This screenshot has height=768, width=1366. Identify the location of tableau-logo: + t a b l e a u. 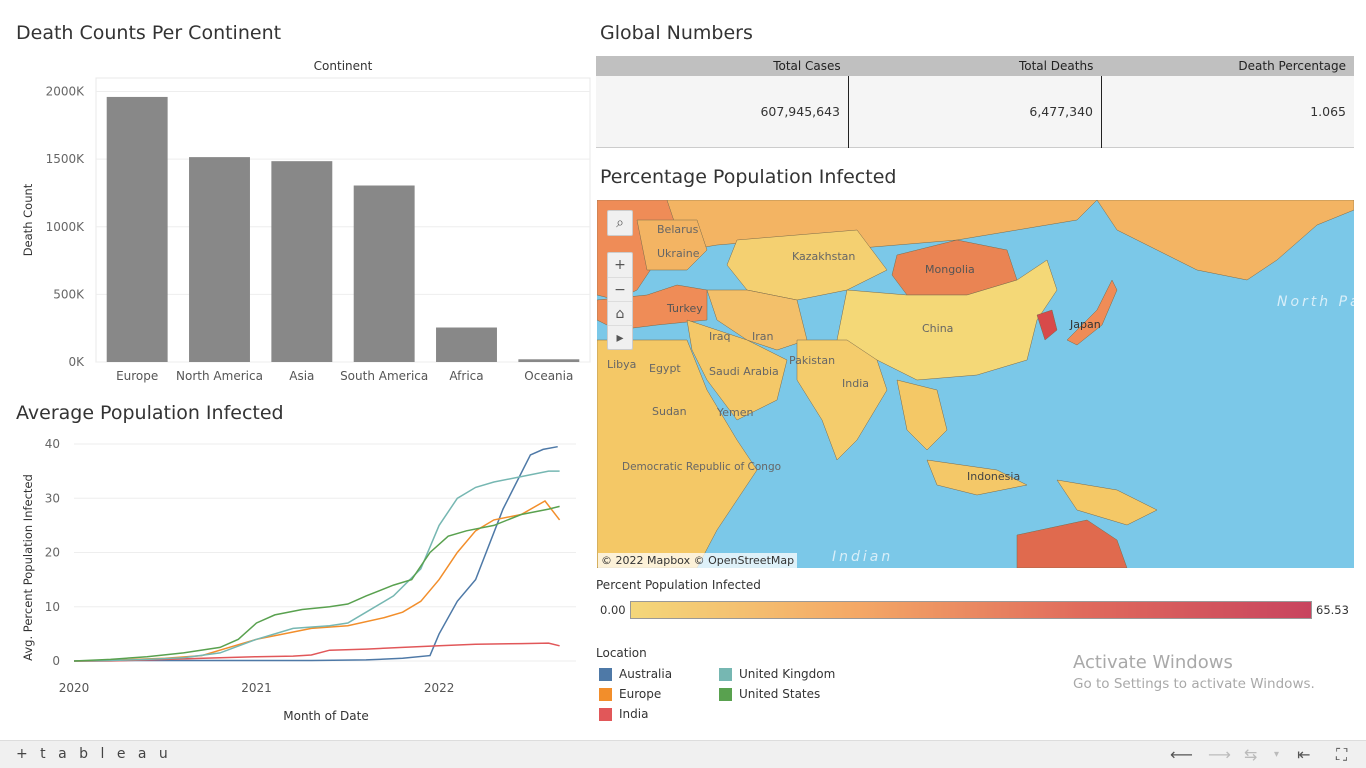
(94, 754).